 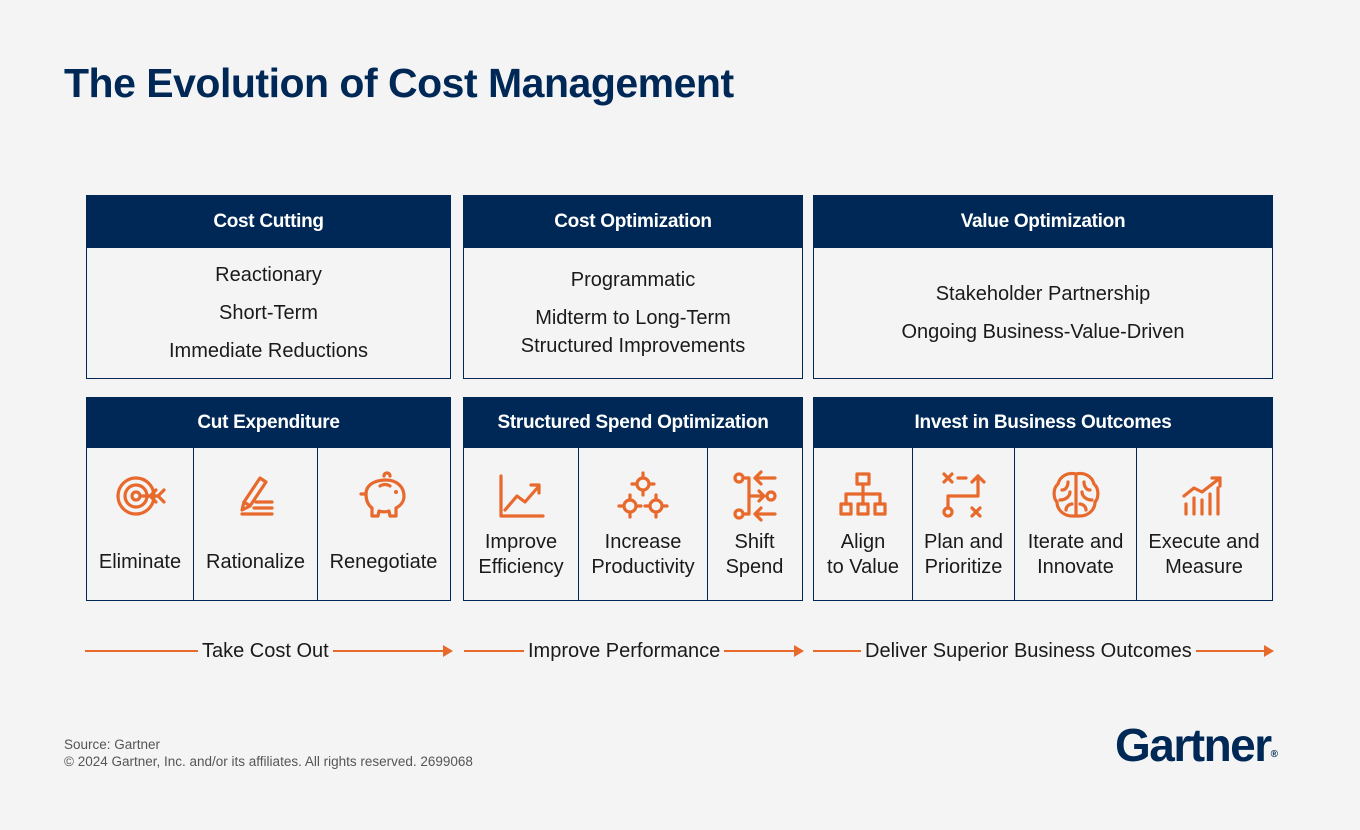 I want to click on progress-arrow-improve-performance: Improve Performance, so click(x=634, y=651).